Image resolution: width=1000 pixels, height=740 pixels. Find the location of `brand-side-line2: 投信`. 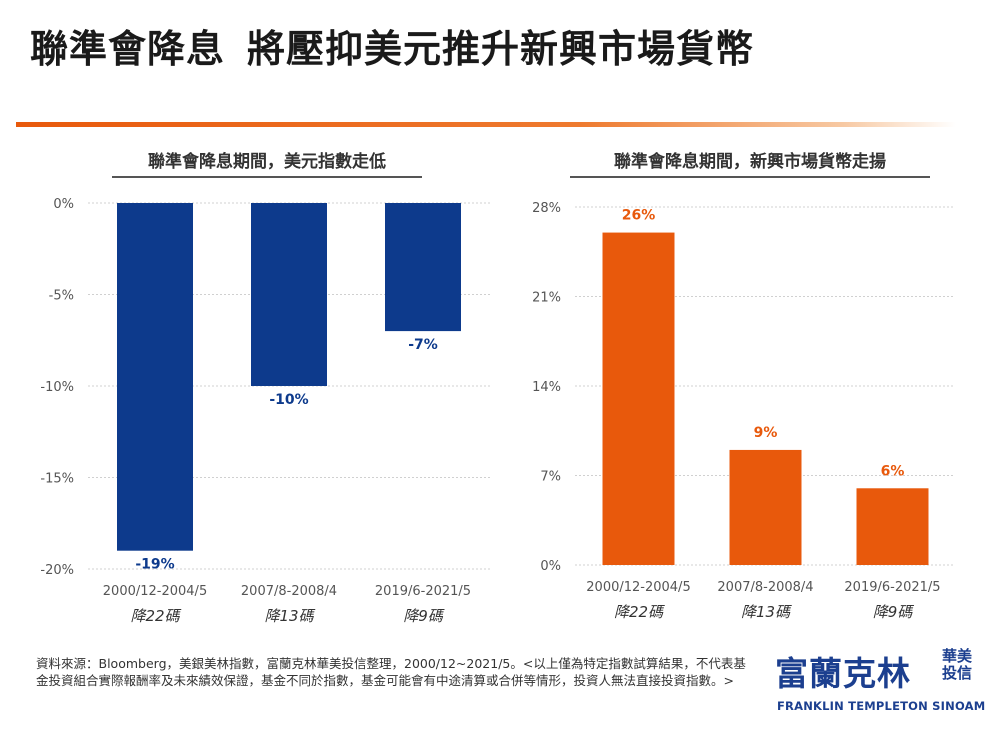

brand-side-line2: 投信 is located at coordinates (956, 673).